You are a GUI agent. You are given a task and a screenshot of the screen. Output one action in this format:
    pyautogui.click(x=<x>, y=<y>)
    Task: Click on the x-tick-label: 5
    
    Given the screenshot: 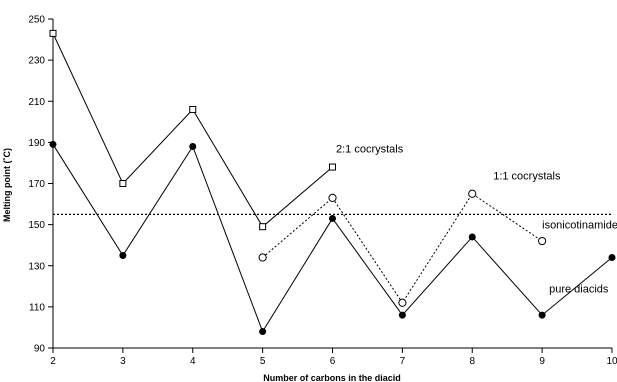 What is the action you would take?
    pyautogui.click(x=263, y=361)
    